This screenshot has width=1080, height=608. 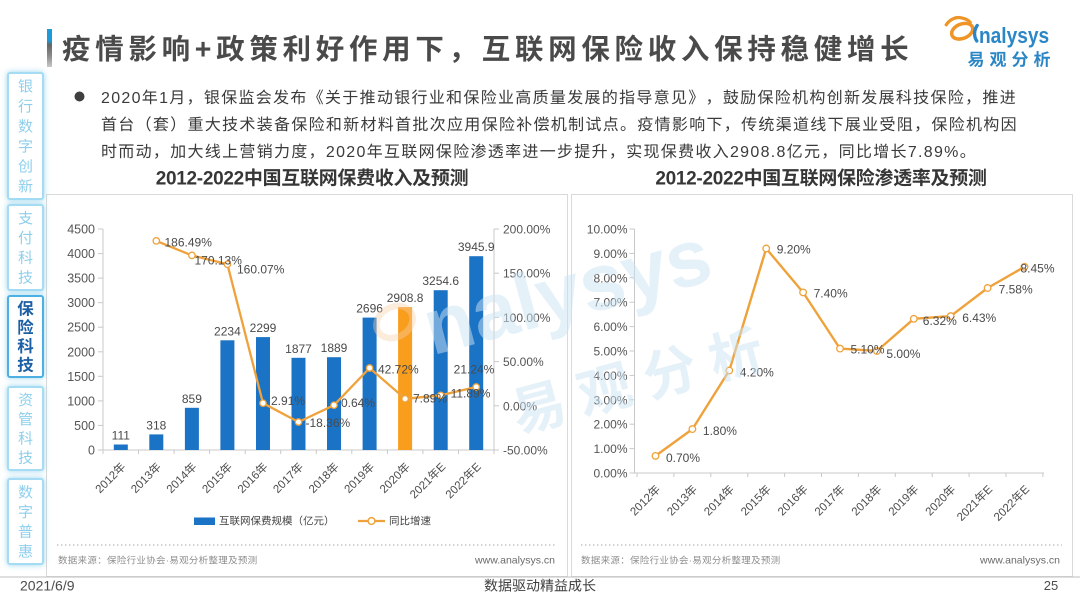 I want to click on svg-text: 42.72%, so click(x=398, y=370).